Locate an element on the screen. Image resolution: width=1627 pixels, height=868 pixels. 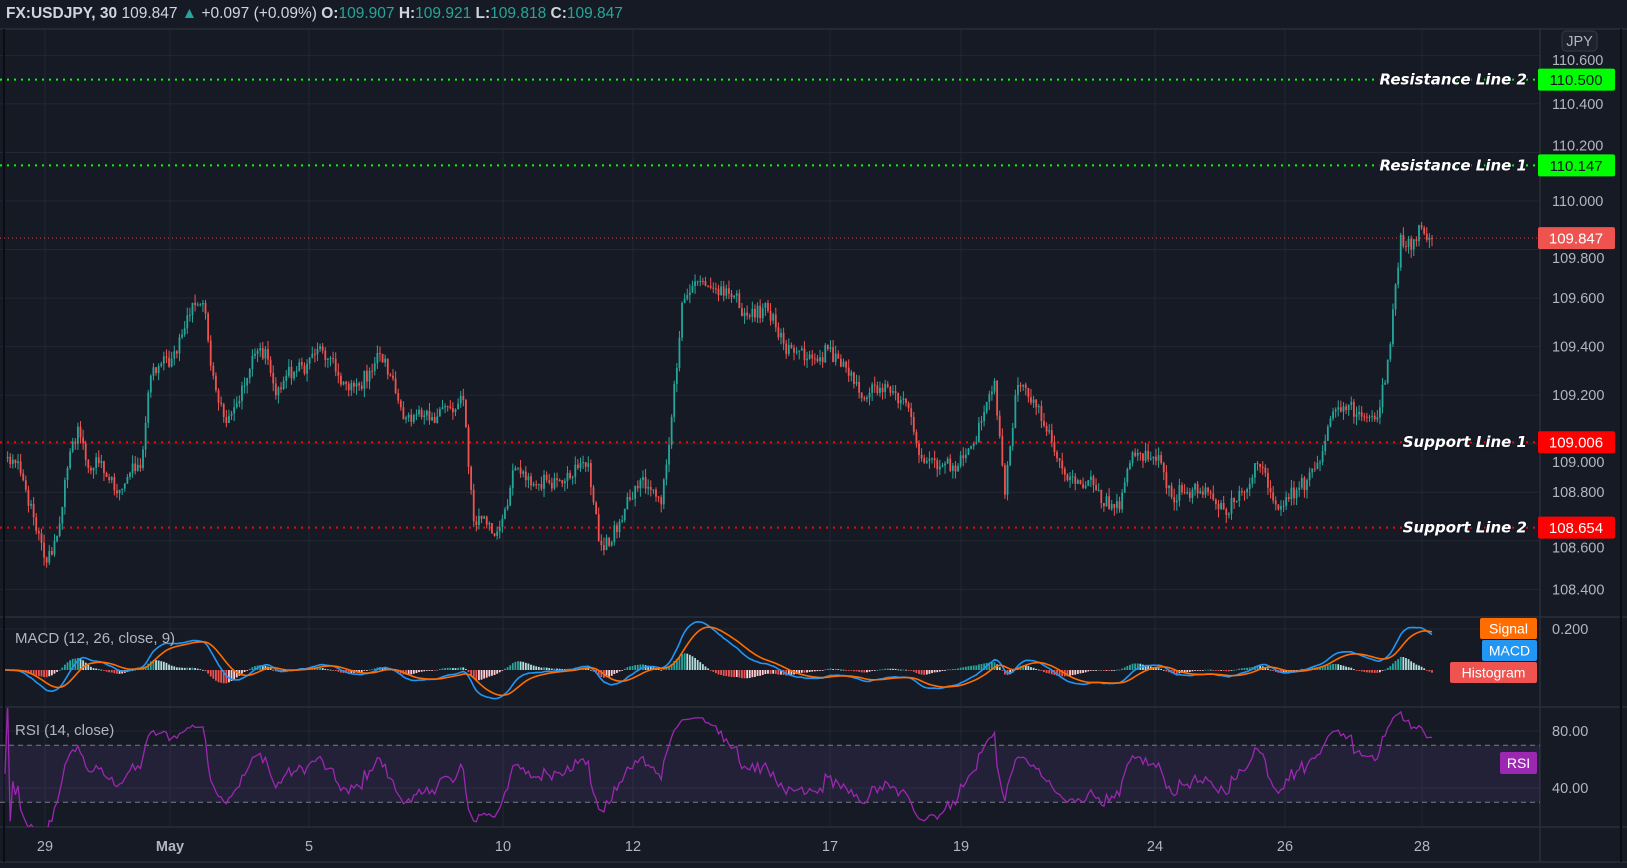
macd-title: MACD (12, 26, close, 9) is located at coordinates (95, 638).